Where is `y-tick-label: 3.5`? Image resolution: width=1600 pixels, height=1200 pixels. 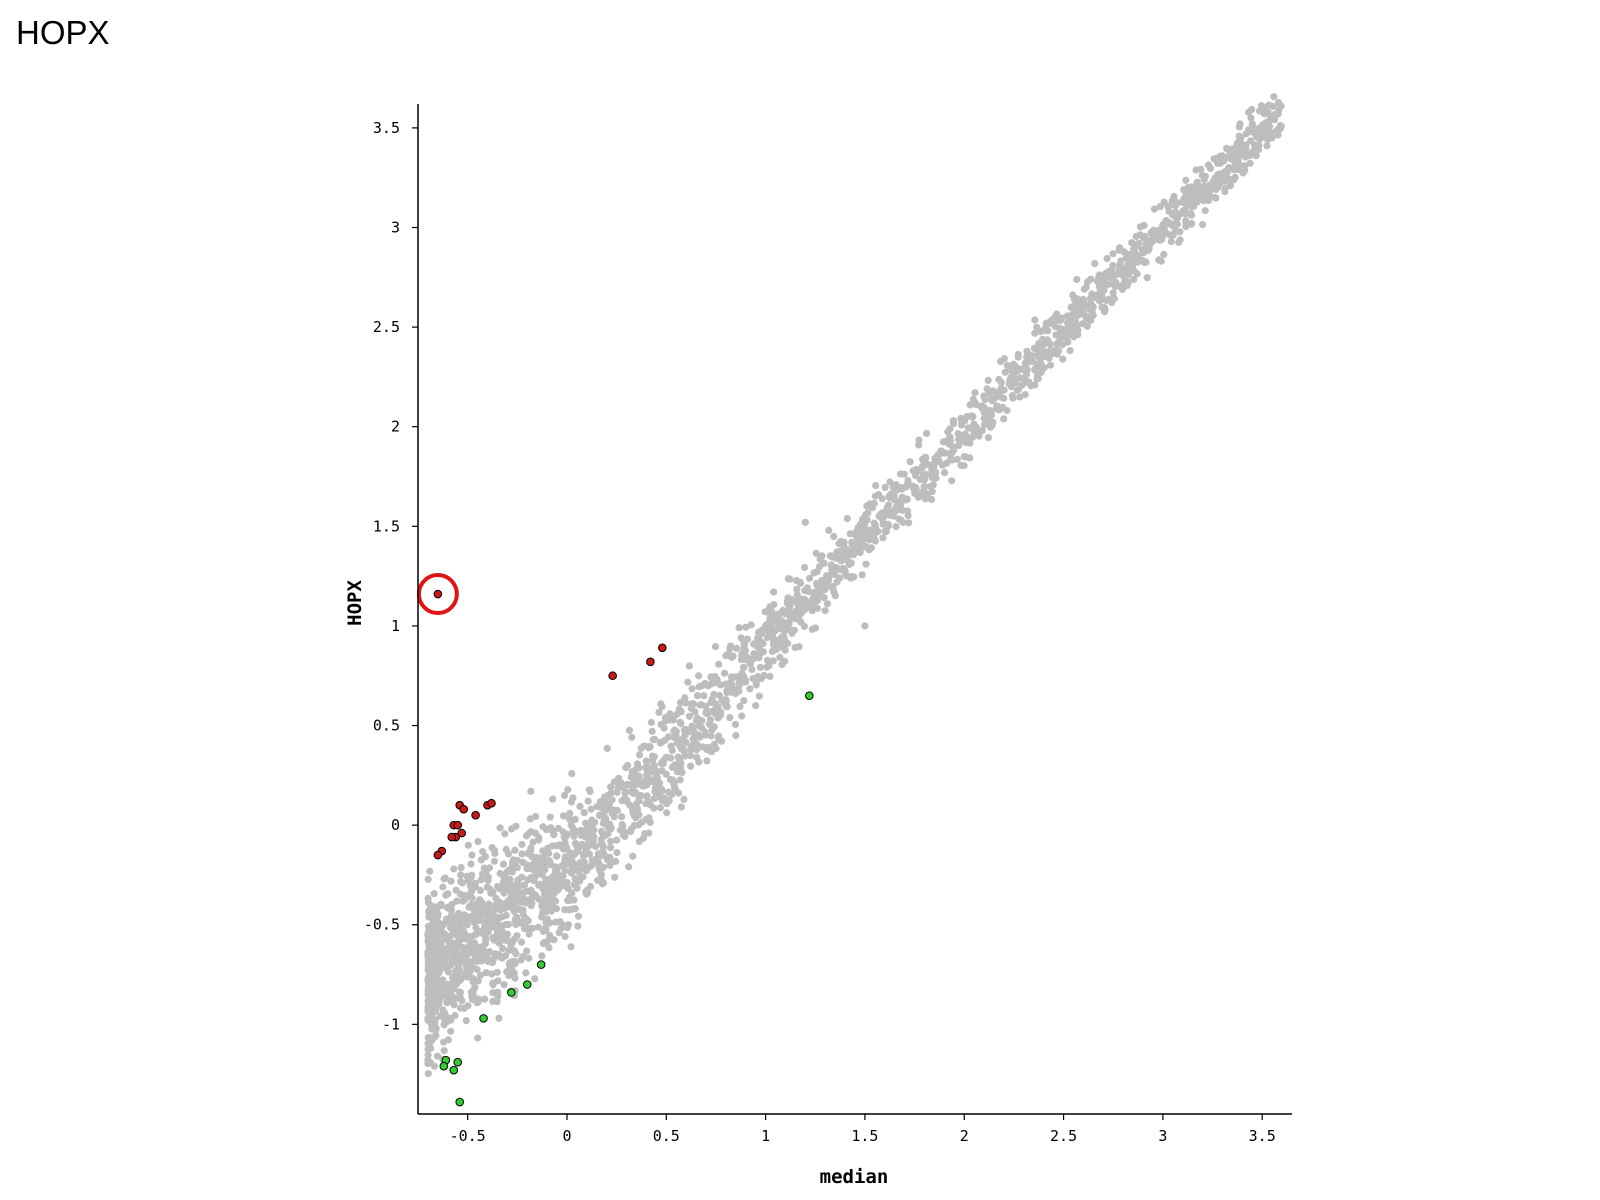
y-tick-label: 3.5 is located at coordinates (386, 128).